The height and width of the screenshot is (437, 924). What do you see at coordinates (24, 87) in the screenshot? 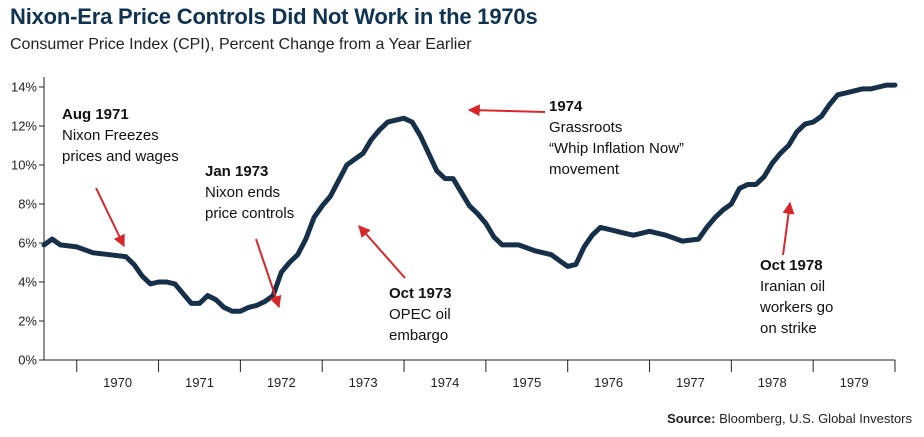
I see `y-tick-label: 14%` at bounding box center [24, 87].